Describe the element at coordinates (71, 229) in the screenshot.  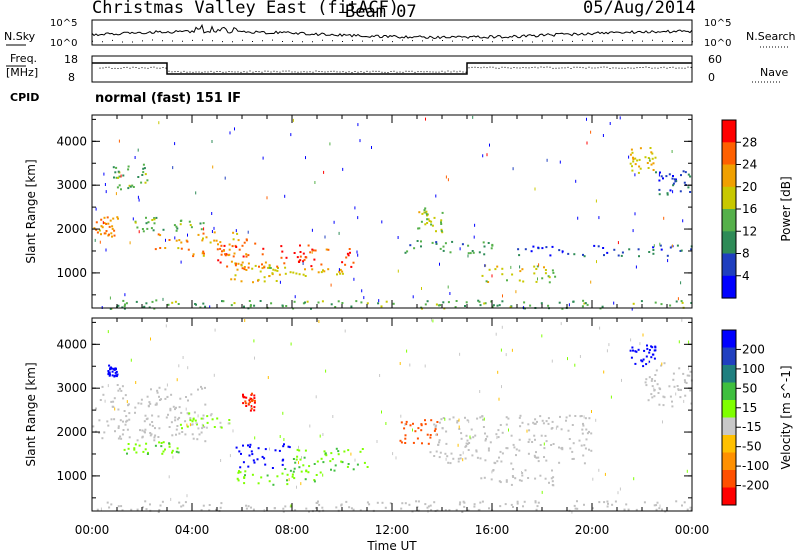
I see `y-tick-label: 2000` at that location.